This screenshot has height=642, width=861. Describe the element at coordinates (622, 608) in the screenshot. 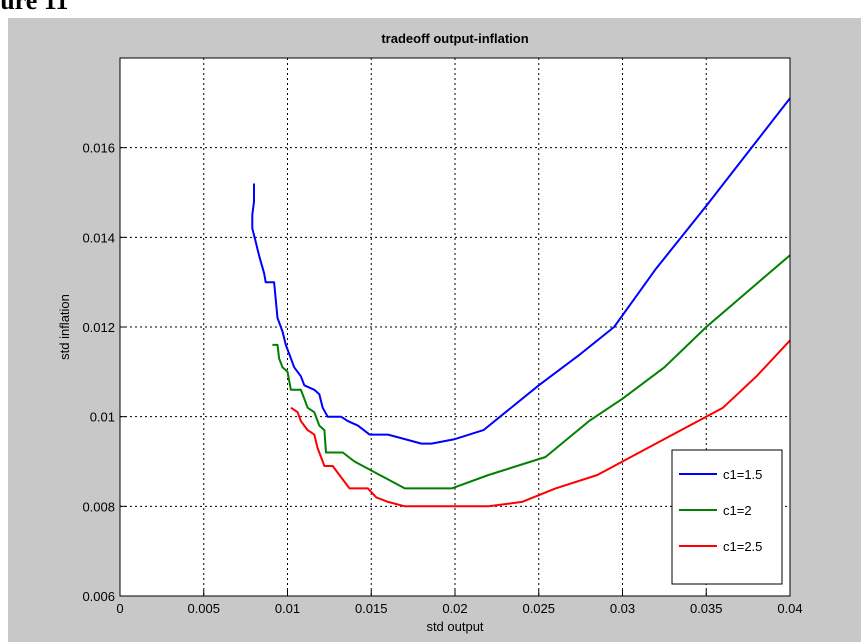

I see `x-tick-label: 0.03` at that location.